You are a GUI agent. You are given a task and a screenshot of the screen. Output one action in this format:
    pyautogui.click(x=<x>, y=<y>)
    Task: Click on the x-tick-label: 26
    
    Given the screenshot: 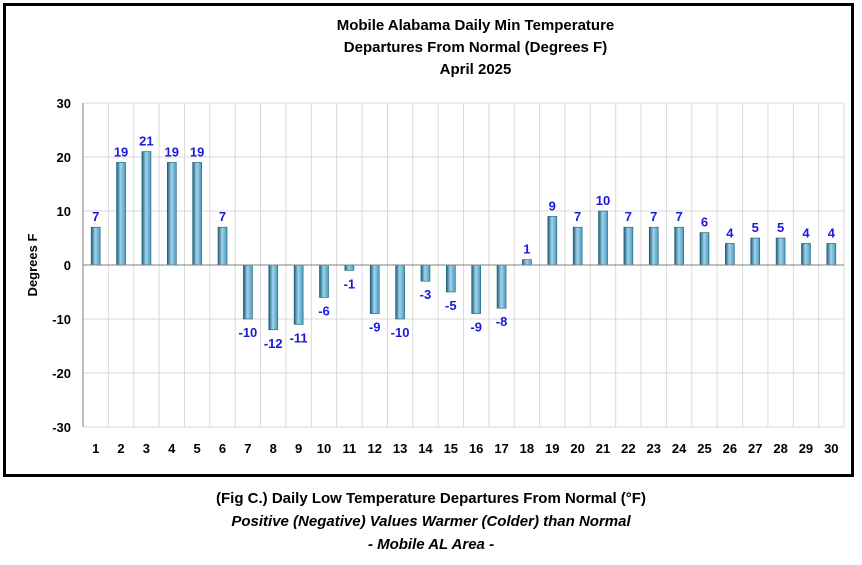 What is the action you would take?
    pyautogui.click(x=730, y=448)
    